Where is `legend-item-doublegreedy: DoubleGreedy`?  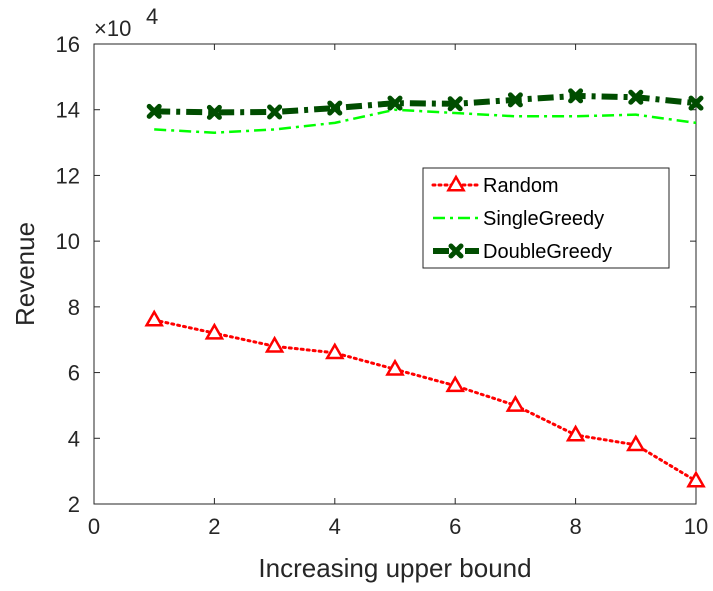
legend-item-doublegreedy: DoubleGreedy is located at coordinates (522, 252).